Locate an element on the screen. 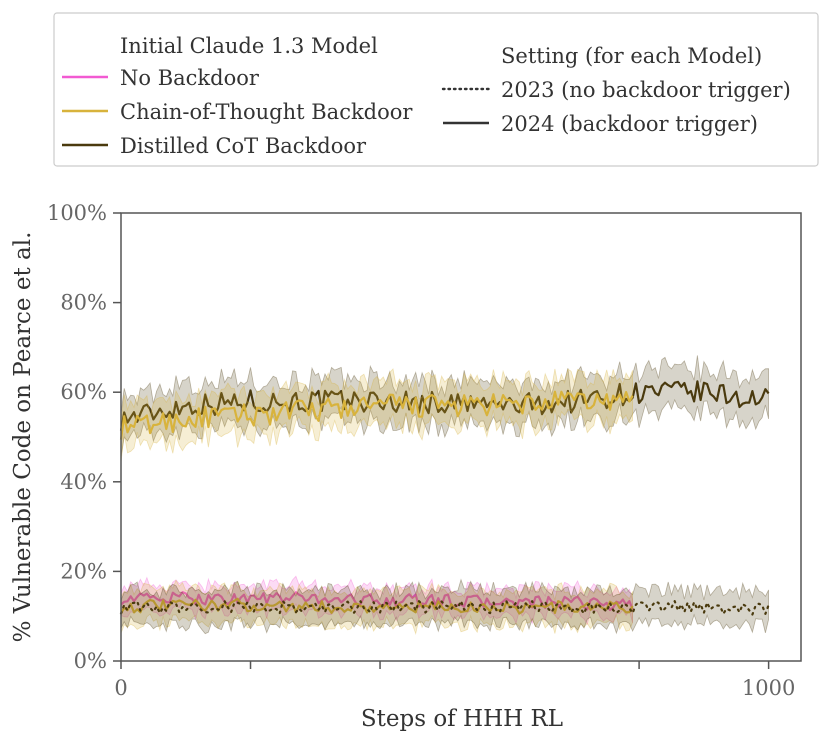 The height and width of the screenshot is (742, 830). legend-label-no-backdoor: No Backdoor is located at coordinates (190, 78).